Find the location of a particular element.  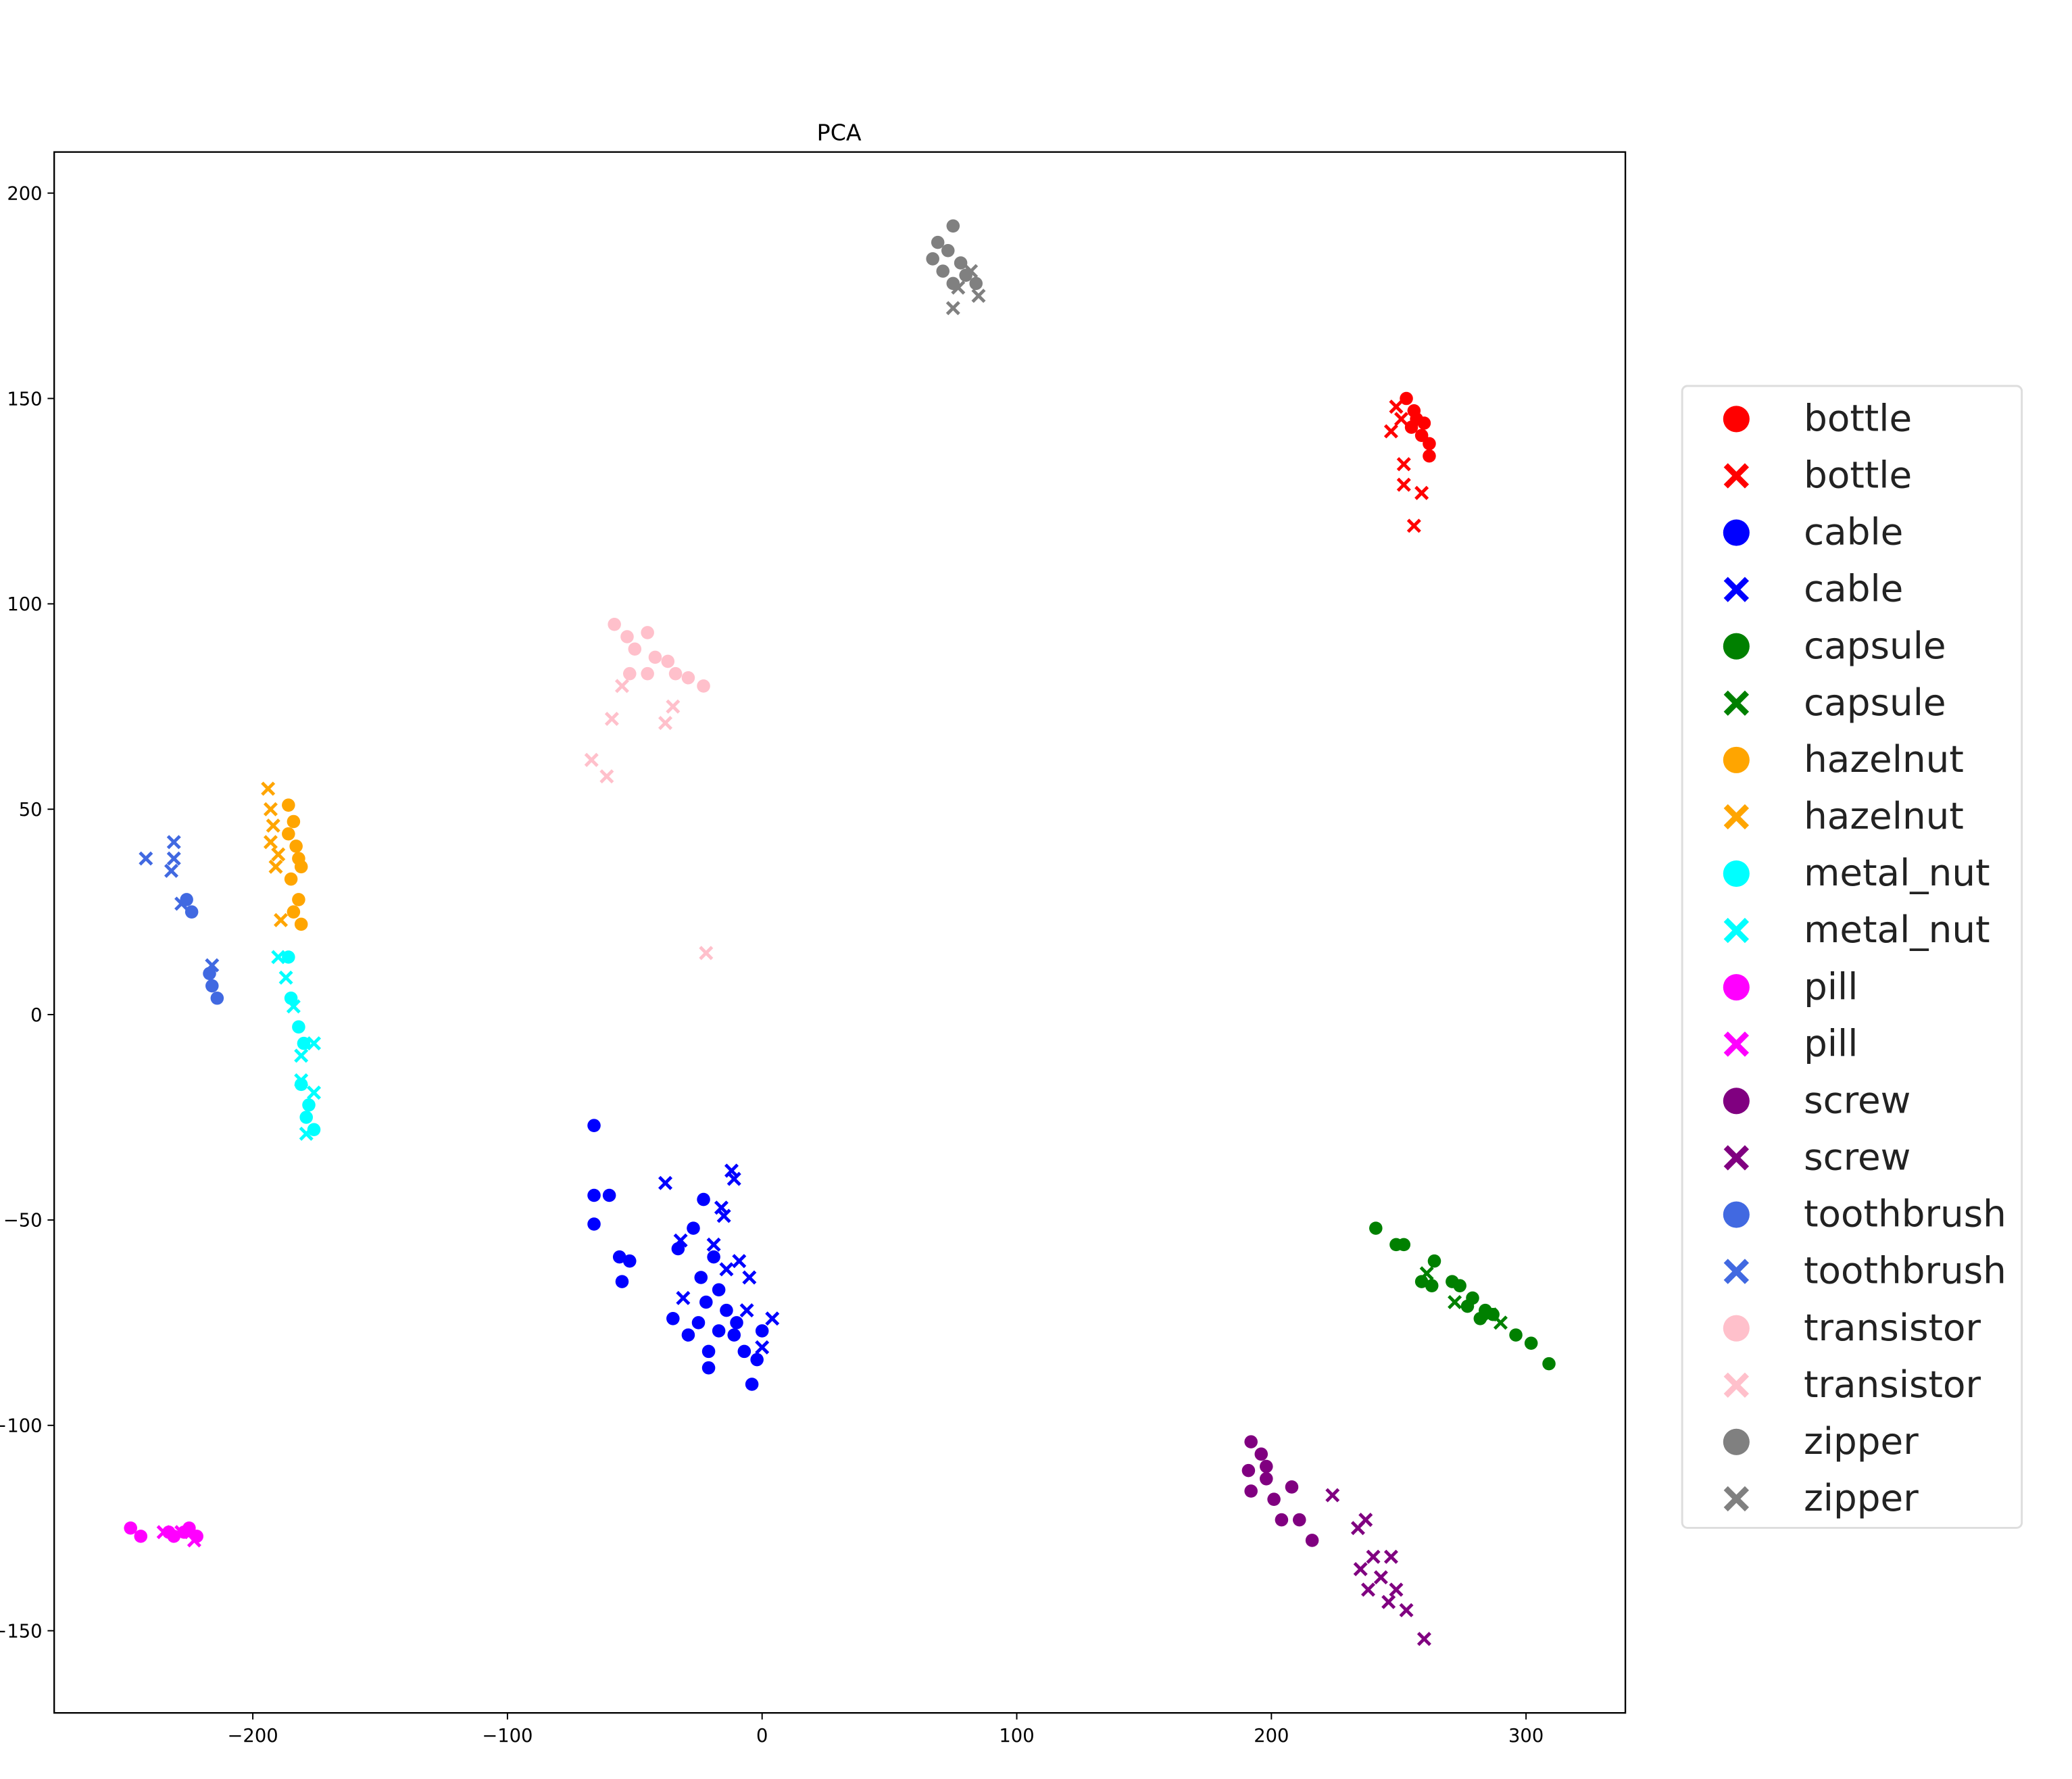

legend-item: metal_nut is located at coordinates (1856, 872).